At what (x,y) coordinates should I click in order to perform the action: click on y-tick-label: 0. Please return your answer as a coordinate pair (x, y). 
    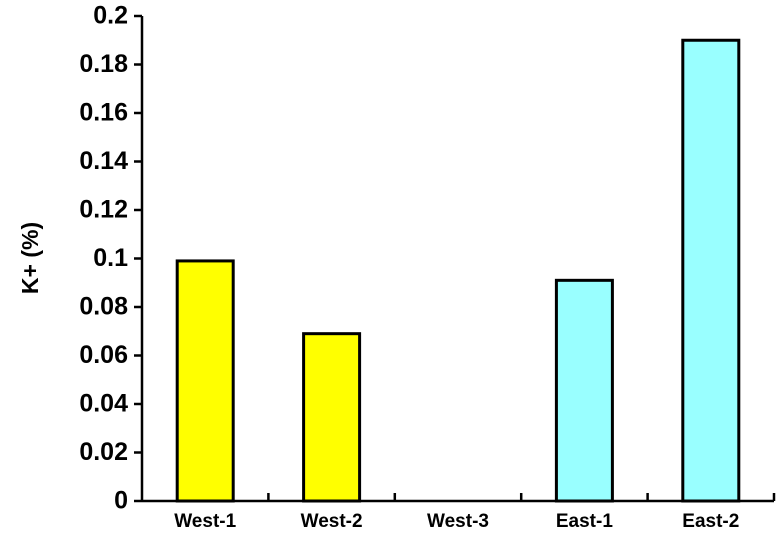
    Looking at the image, I should click on (121, 501).